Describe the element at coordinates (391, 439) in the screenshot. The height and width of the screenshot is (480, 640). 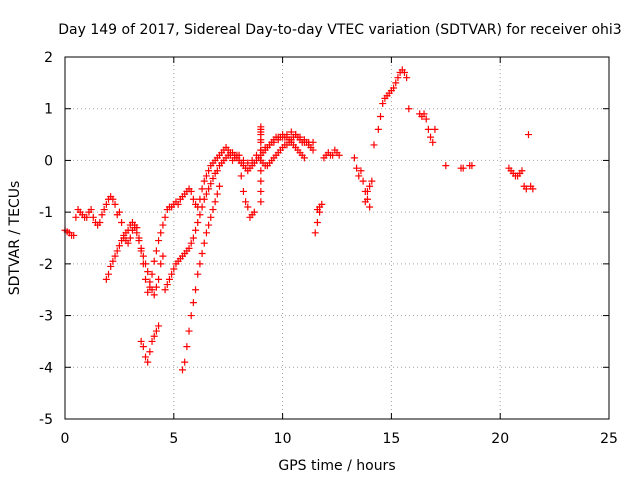
I see `x-tick-label: 15` at that location.